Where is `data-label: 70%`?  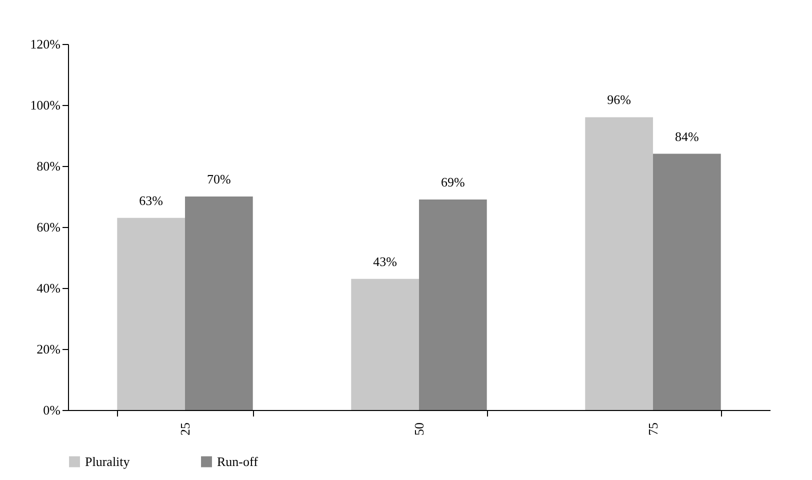
data-label: 70% is located at coordinates (219, 179).